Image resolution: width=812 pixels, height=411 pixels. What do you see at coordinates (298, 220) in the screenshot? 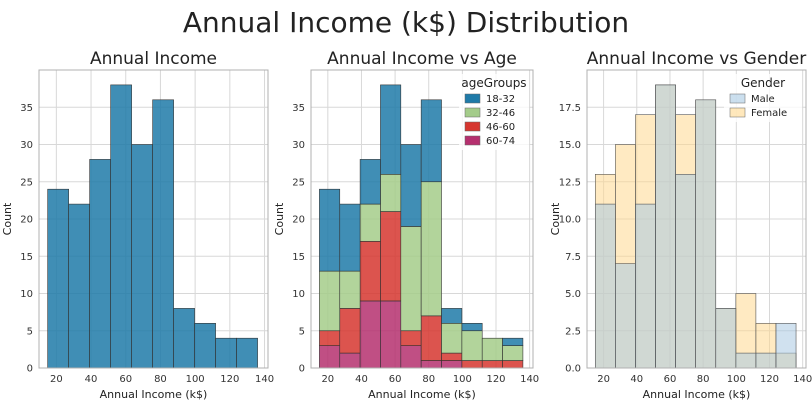
I see `y-tick-label: 20` at bounding box center [298, 220].